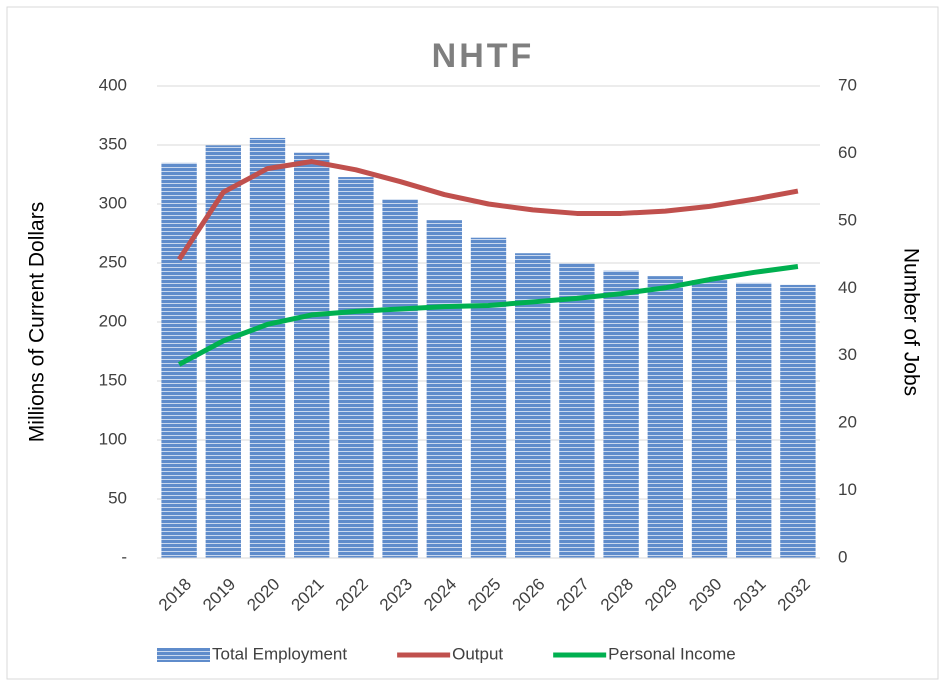 This screenshot has height=691, width=945. I want to click on y-tick-label: 100, so click(113, 438).